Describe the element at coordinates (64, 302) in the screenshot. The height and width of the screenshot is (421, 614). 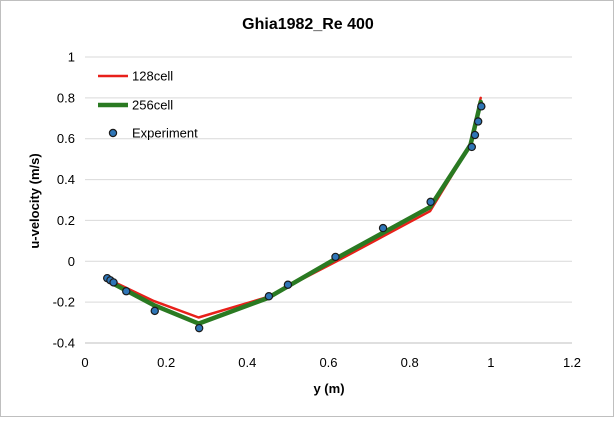
I see `y-tick-label: -0.2` at that location.